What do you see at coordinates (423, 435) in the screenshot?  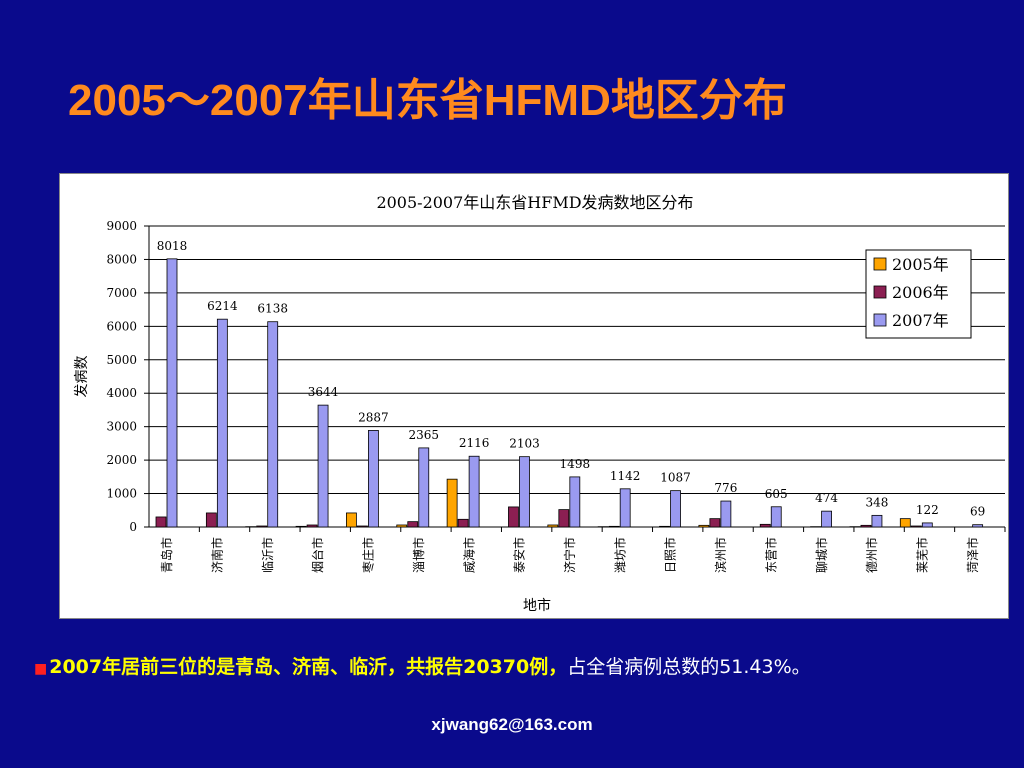 I see `data-label: 2365` at bounding box center [423, 435].